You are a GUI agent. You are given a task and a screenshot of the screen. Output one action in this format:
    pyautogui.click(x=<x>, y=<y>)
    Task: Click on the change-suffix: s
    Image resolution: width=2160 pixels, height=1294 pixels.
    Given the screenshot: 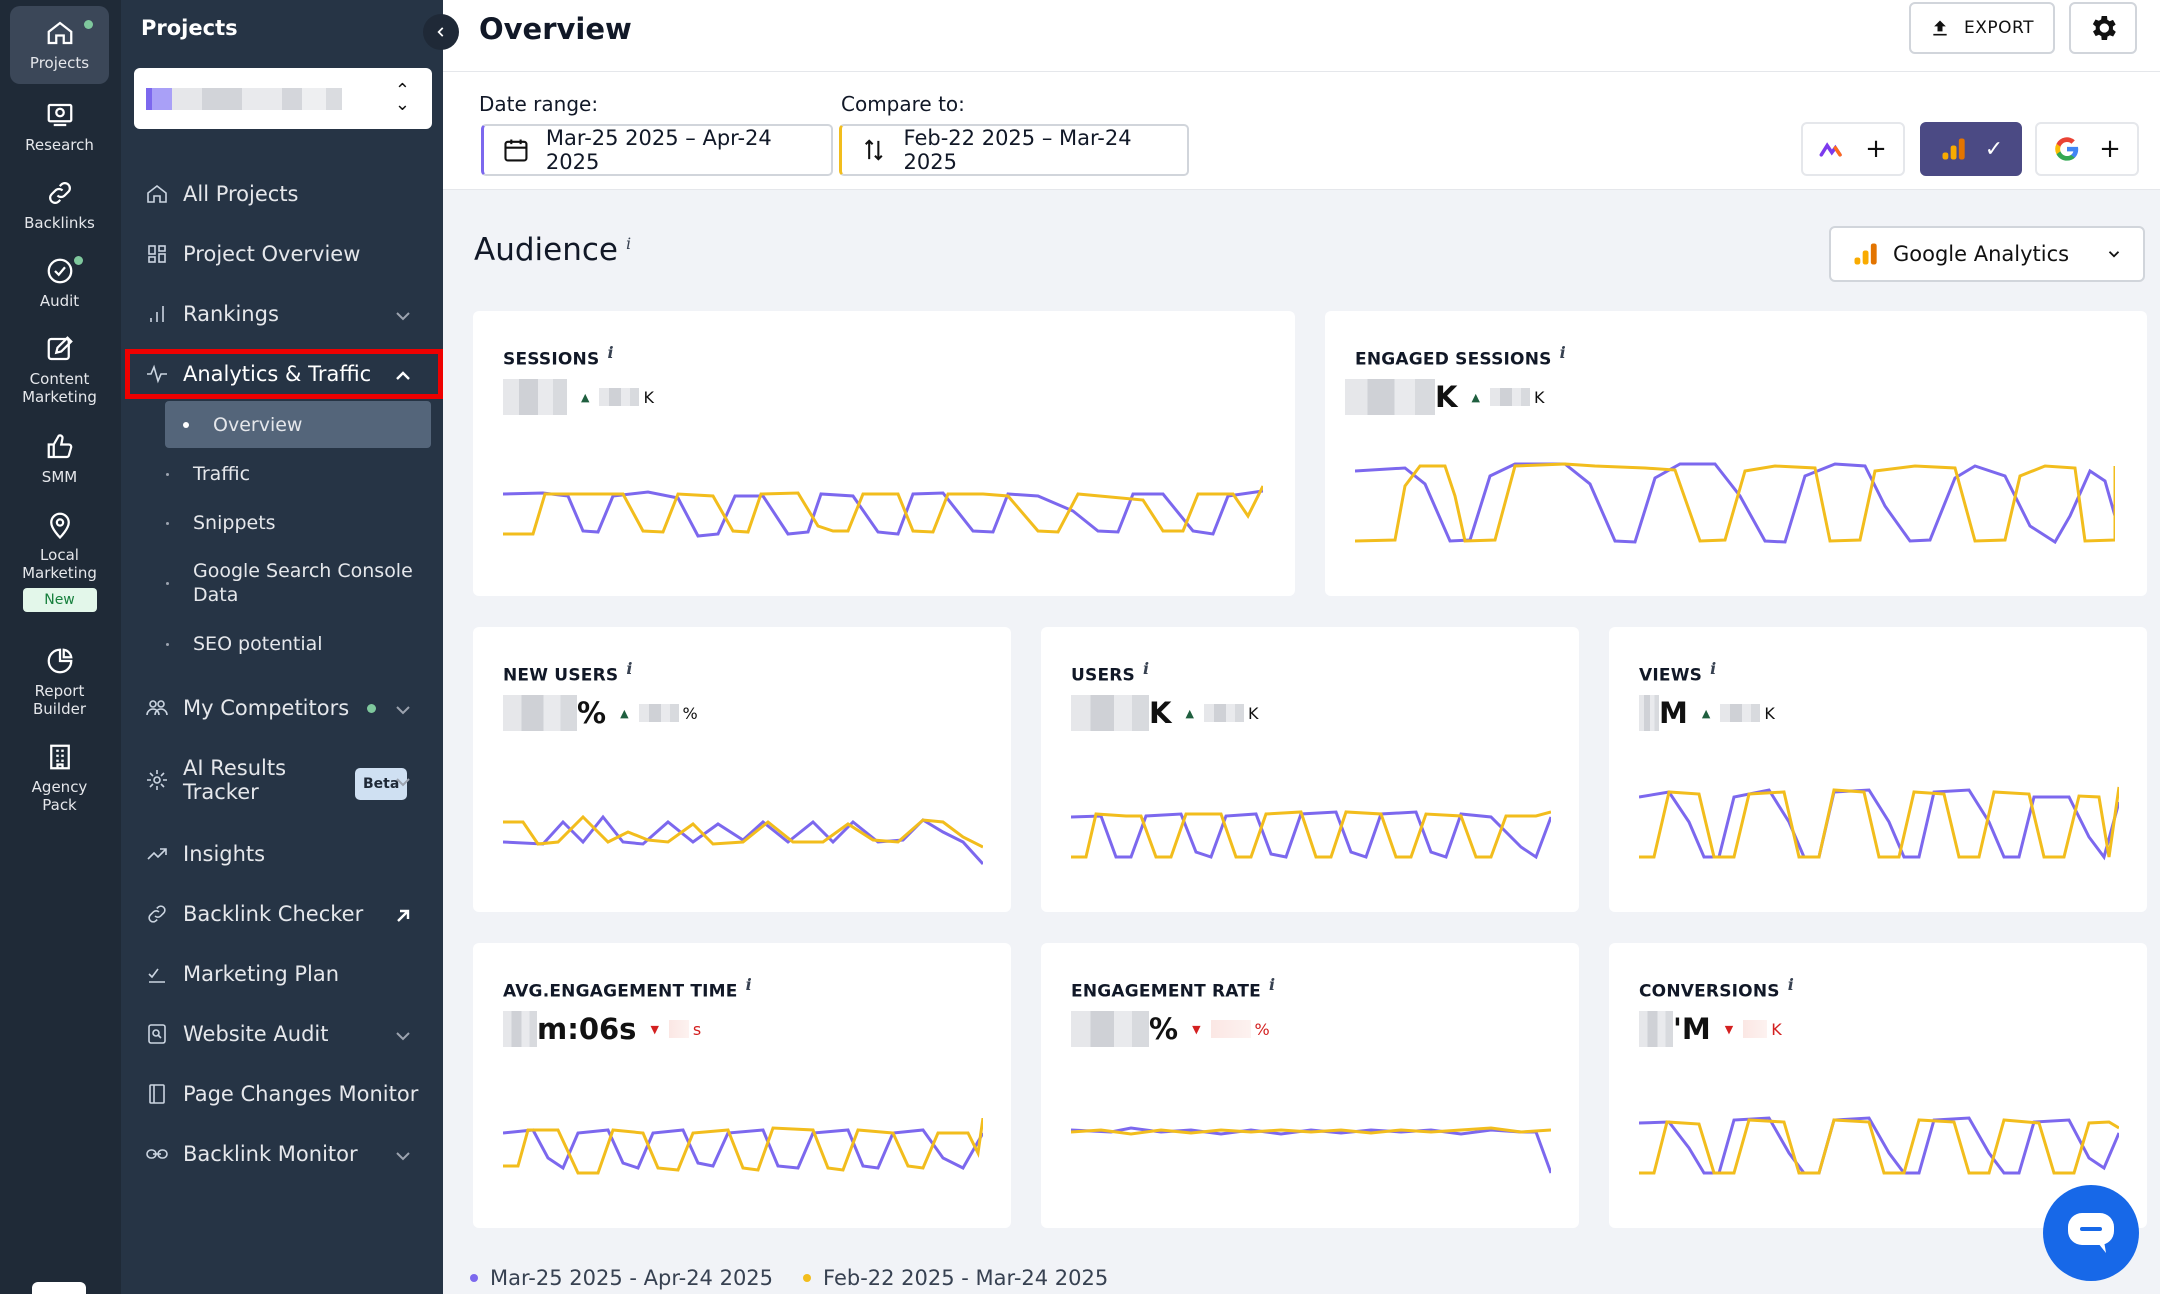 What is the action you would take?
    pyautogui.click(x=697, y=1029)
    